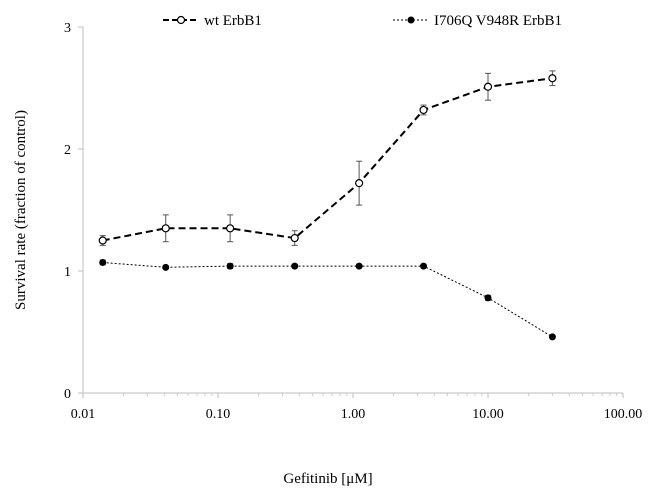 This screenshot has height=488, width=649. What do you see at coordinates (67, 150) in the screenshot?
I see `y-tick-label: 2` at bounding box center [67, 150].